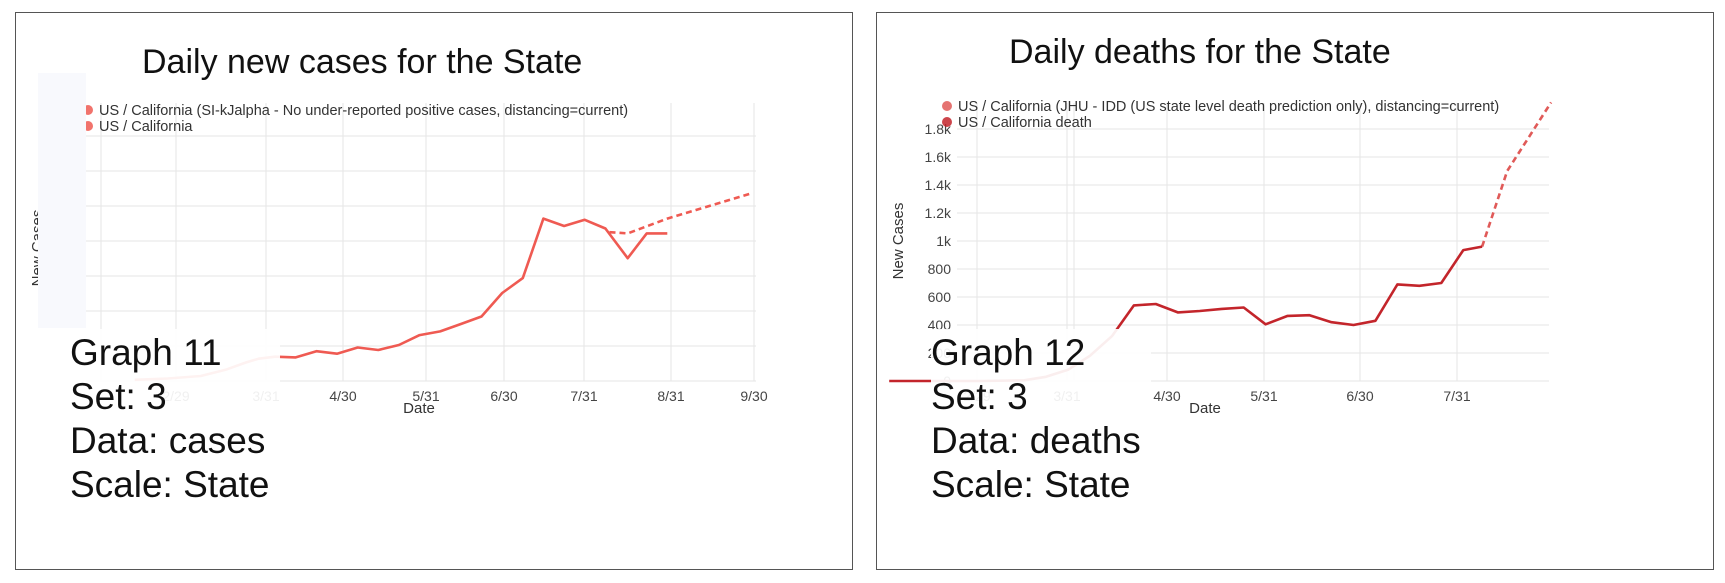  Describe the element at coordinates (1008, 352) in the screenshot. I see `caption-line-graph: Graph 12` at that location.